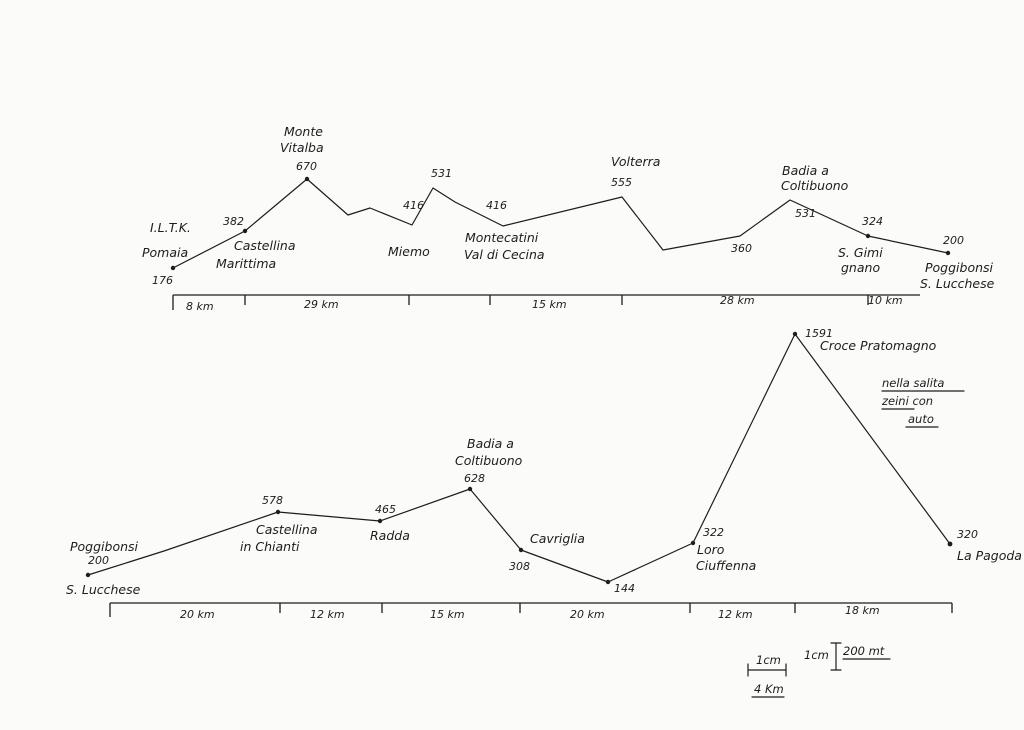  Describe the element at coordinates (502, 237) in the screenshot. I see `place-label: Montecatini` at that location.